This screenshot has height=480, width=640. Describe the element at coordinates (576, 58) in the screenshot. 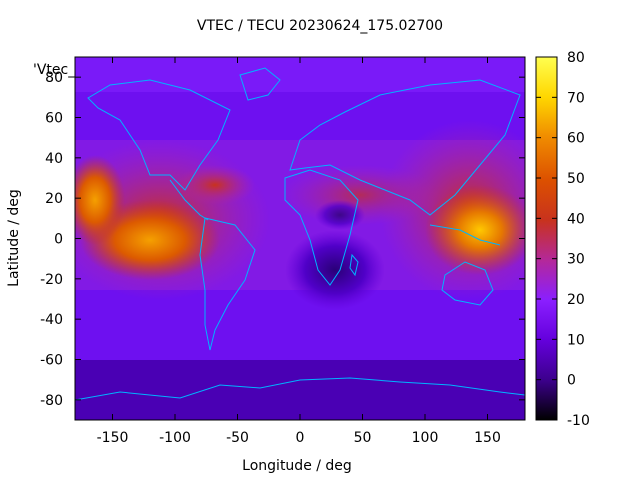

I see `colorbar-tick-label: 80` at that location.